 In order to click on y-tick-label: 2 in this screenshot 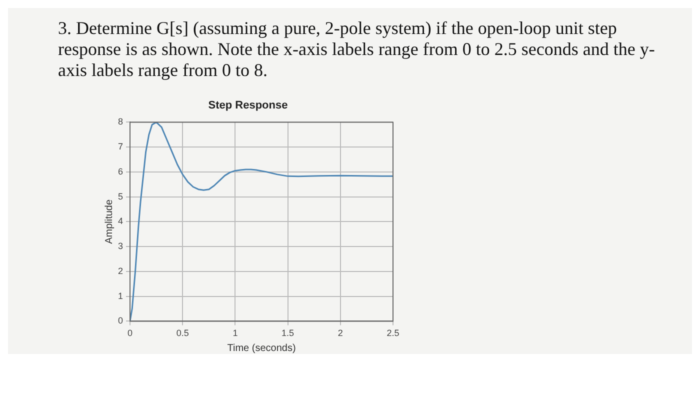, I will do `click(121, 271)`.